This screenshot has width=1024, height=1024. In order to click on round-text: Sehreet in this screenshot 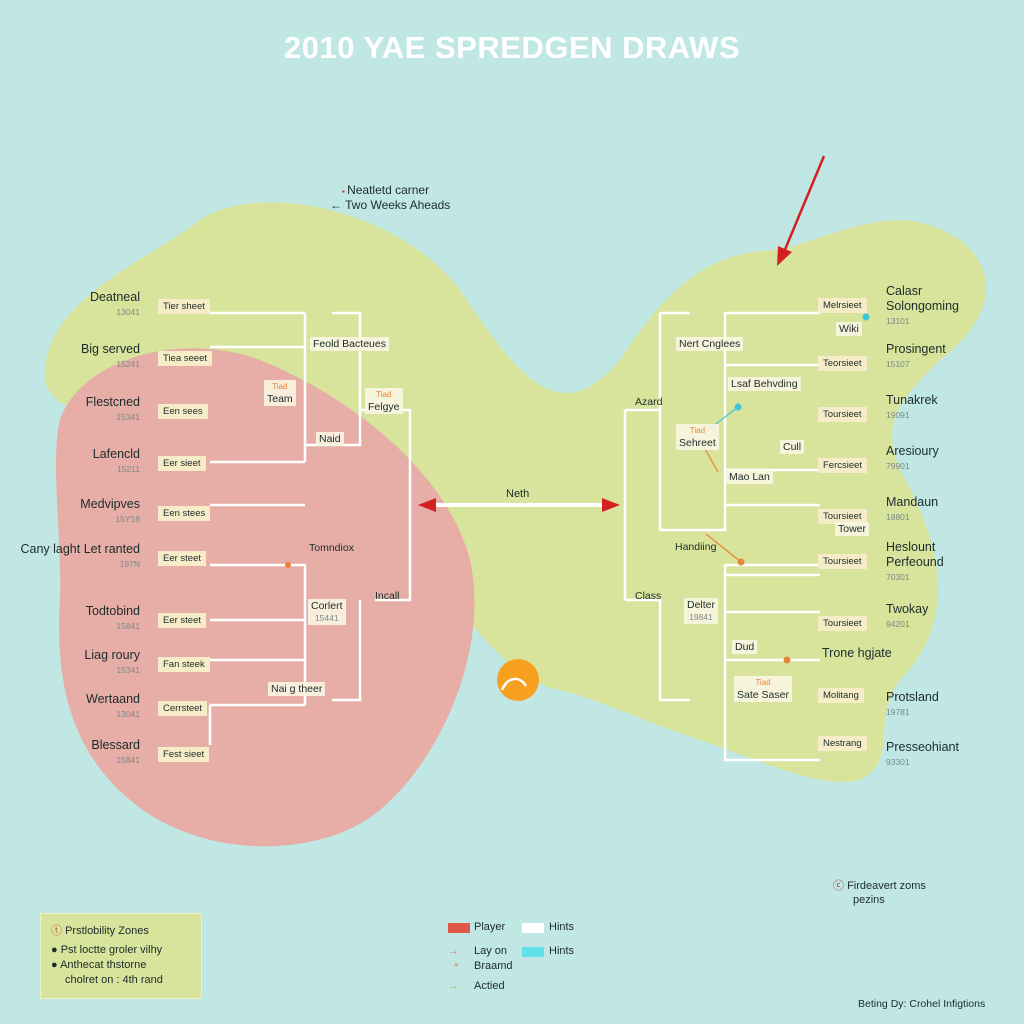, I will do `click(697, 443)`.